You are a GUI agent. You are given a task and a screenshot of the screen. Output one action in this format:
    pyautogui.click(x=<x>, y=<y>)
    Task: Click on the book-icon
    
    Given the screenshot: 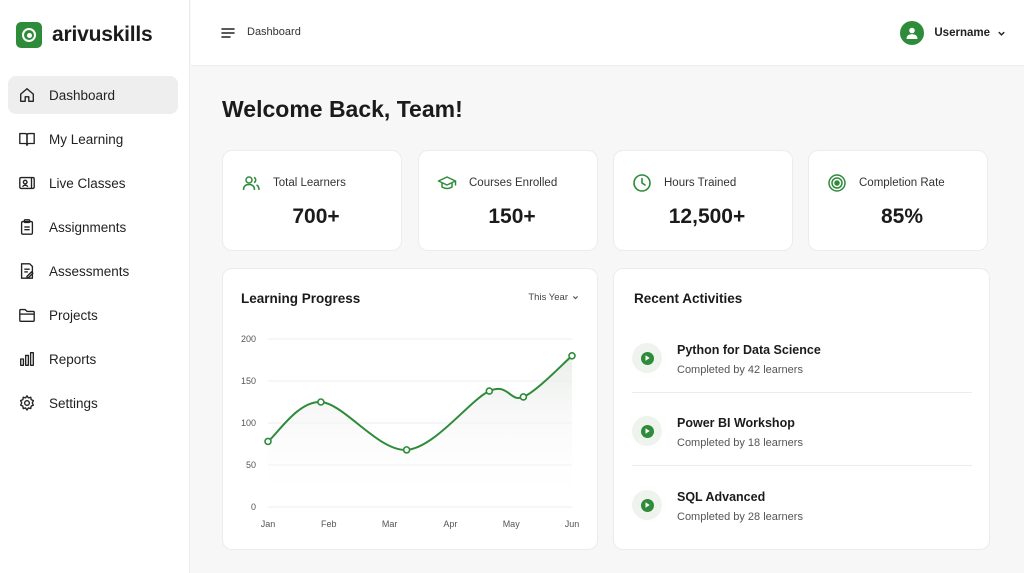 What is the action you would take?
    pyautogui.click(x=27, y=139)
    